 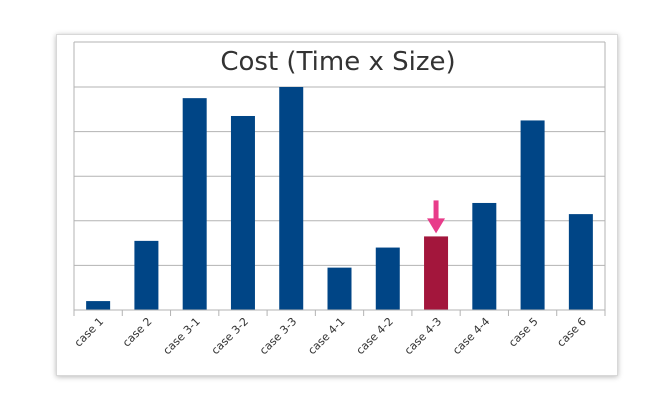 What do you see at coordinates (523, 332) in the screenshot?
I see `x-tick-label: case 5` at bounding box center [523, 332].